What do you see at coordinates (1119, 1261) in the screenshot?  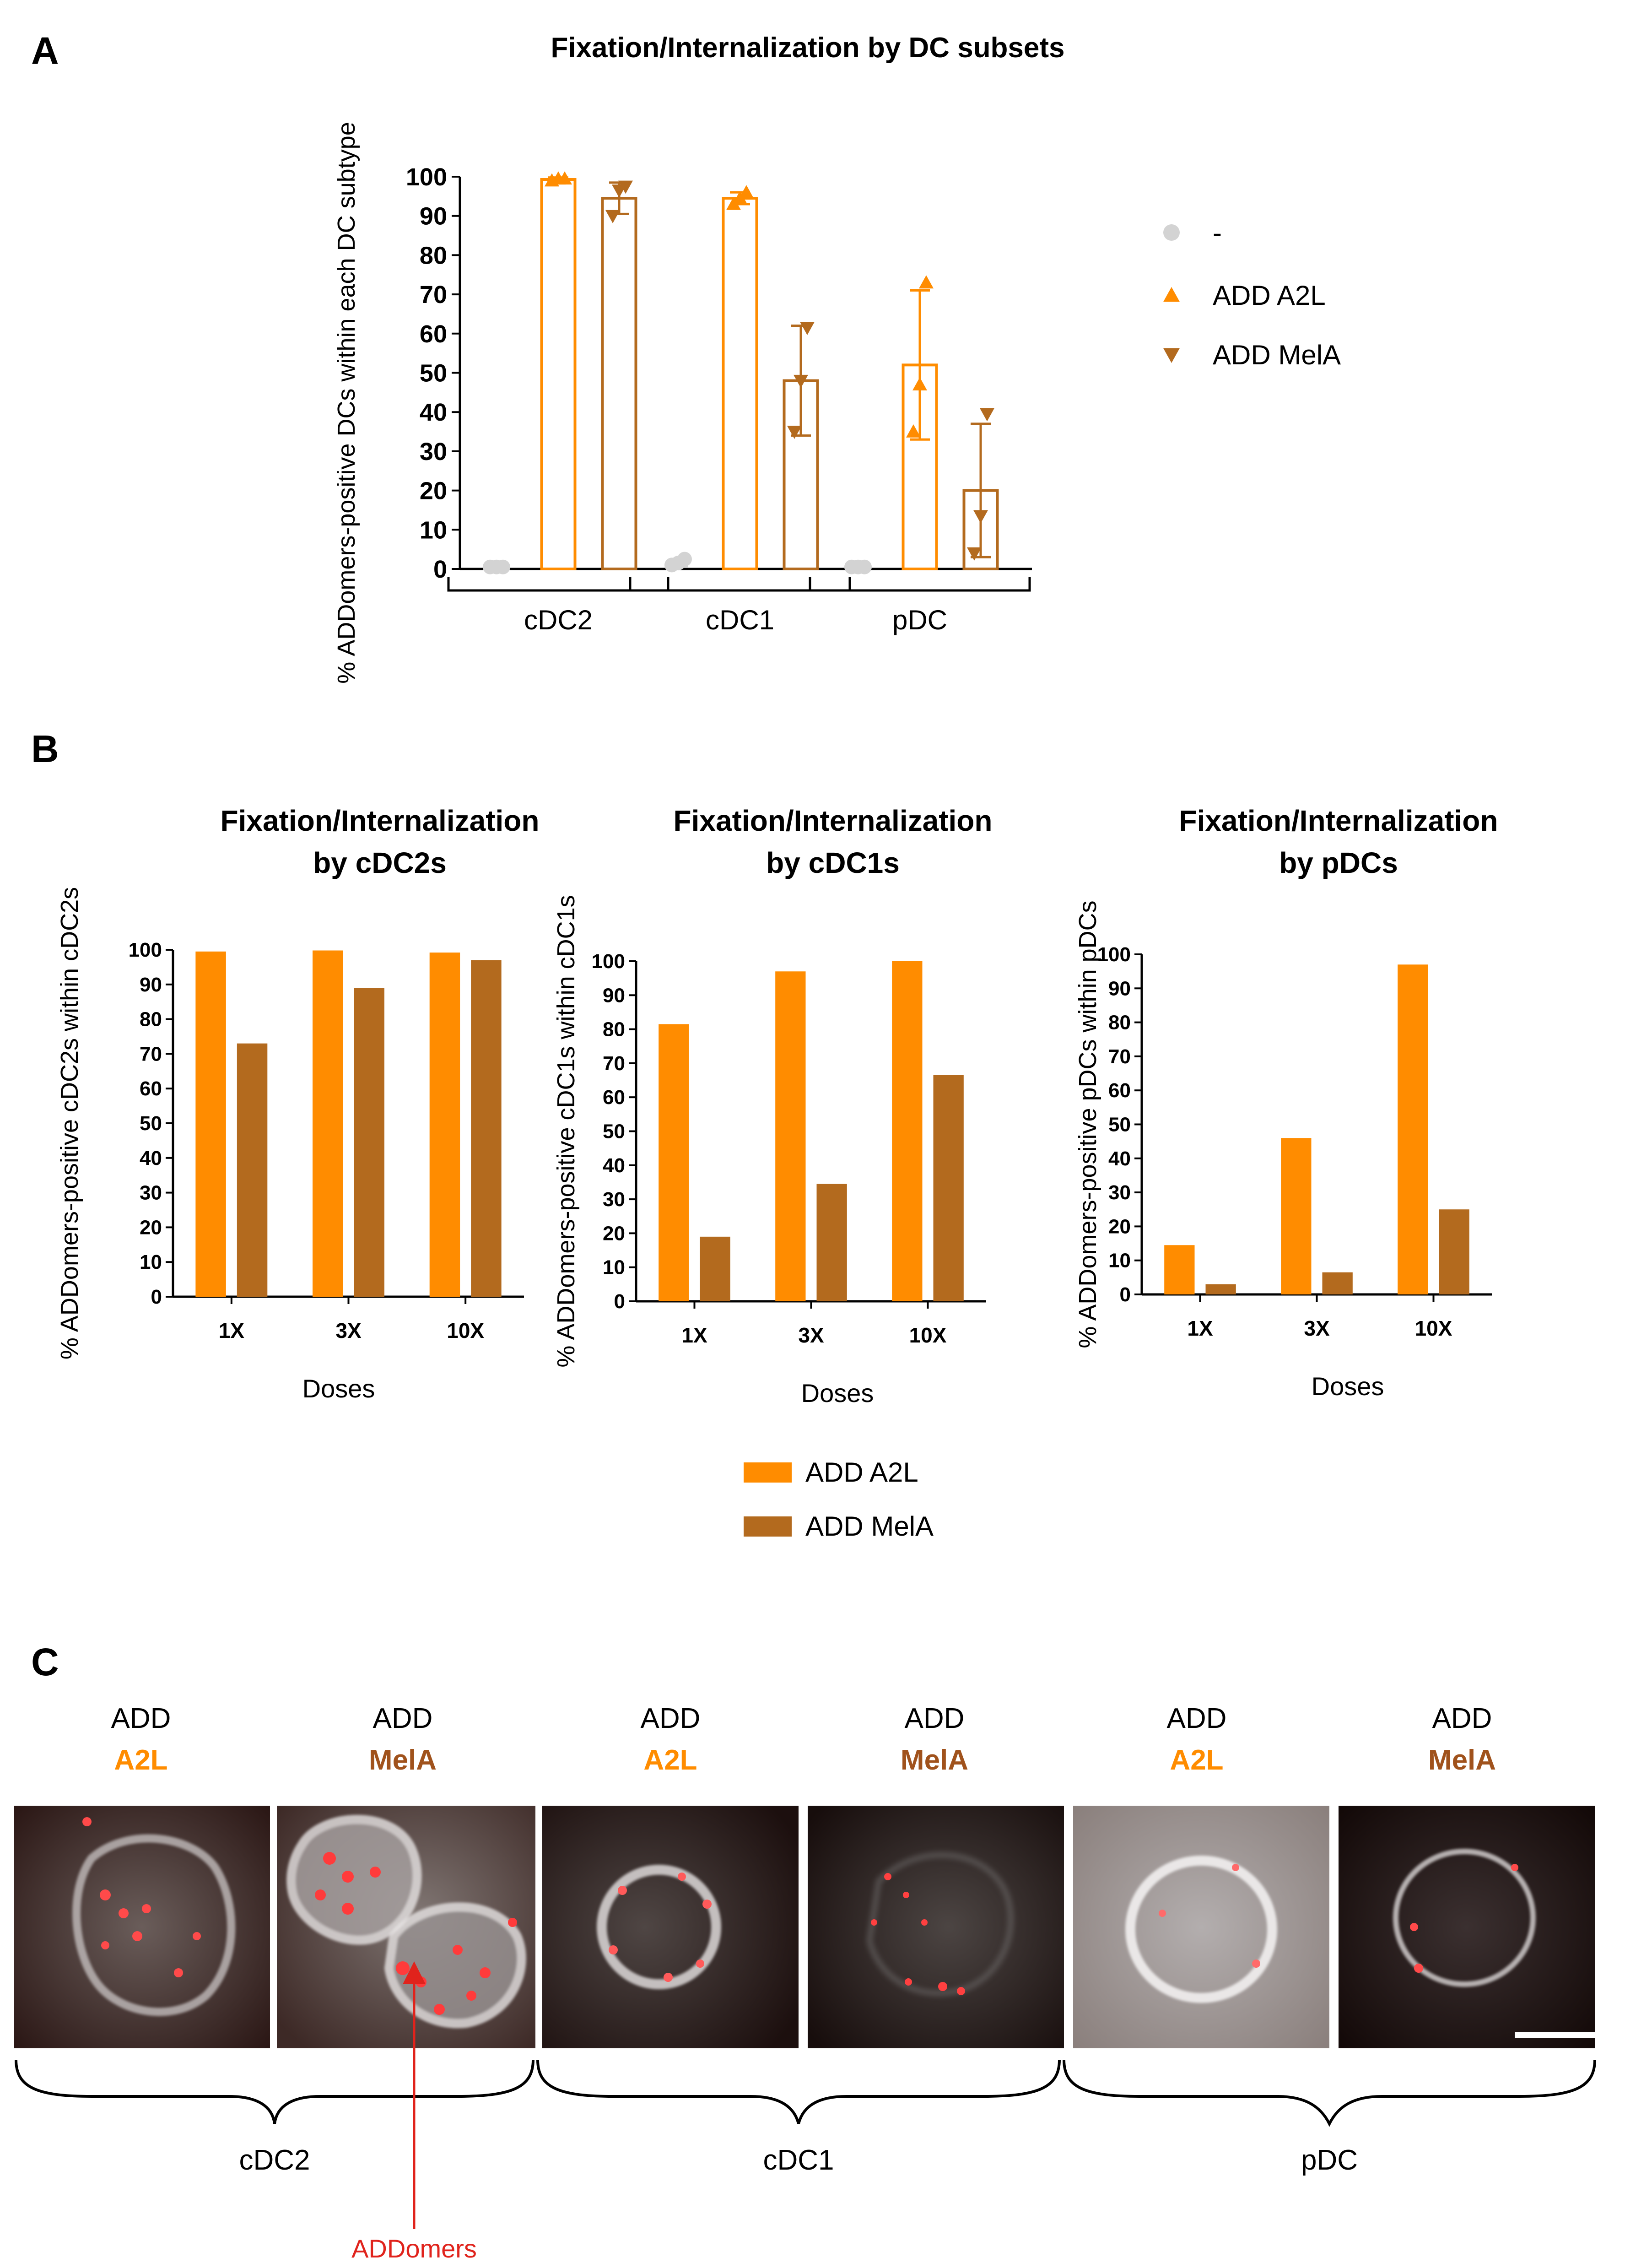 I see `panel-b-ytick-label: 10` at bounding box center [1119, 1261].